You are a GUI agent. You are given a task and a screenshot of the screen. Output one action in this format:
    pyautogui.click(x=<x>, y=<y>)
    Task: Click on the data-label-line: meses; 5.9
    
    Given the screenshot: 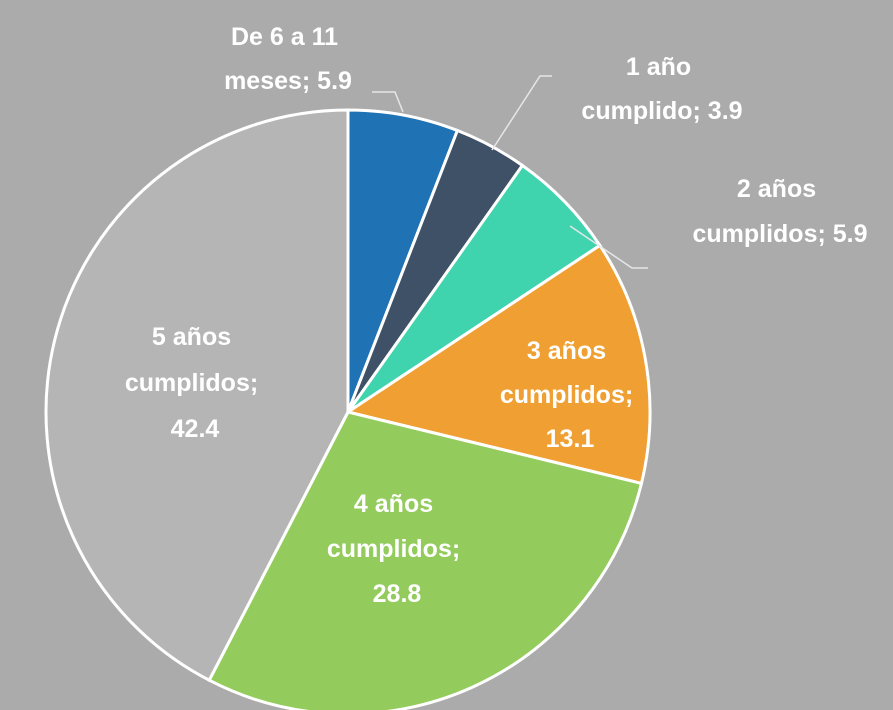 What is the action you would take?
    pyautogui.click(x=288, y=81)
    